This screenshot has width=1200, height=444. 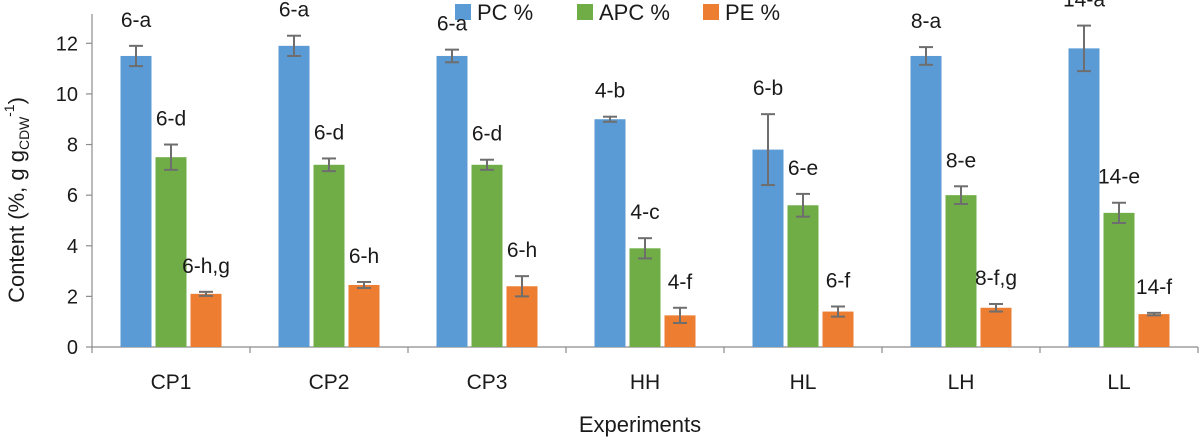 I want to click on y-tick-label: 0, so click(x=72, y=348).